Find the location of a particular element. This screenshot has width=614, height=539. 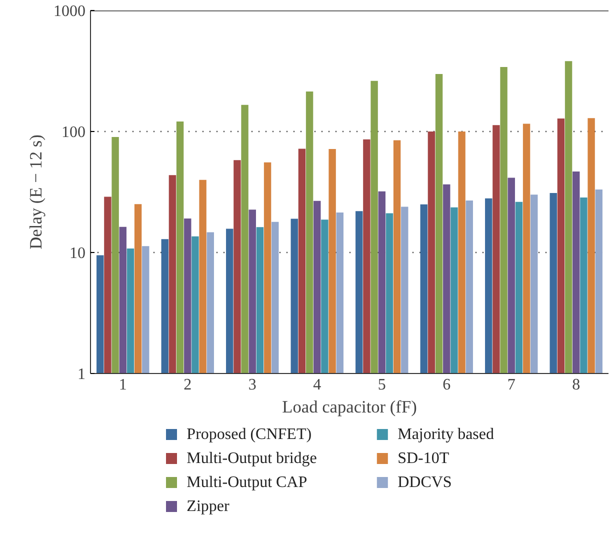

y-tick-label: 10 is located at coordinates (78, 253).